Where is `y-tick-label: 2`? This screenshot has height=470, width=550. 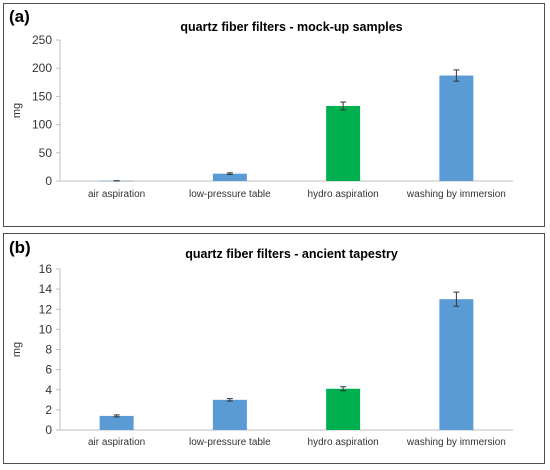
y-tick-label: 2 is located at coordinates (48, 410).